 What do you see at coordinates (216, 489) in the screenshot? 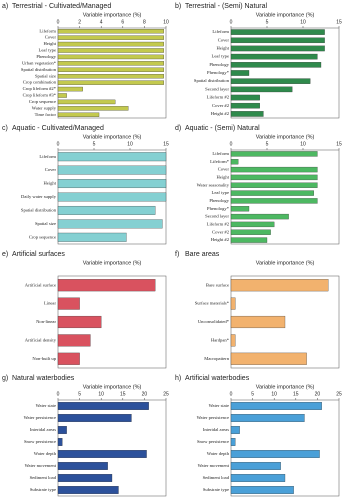
I see `category-label: Substrate type` at bounding box center [216, 489].